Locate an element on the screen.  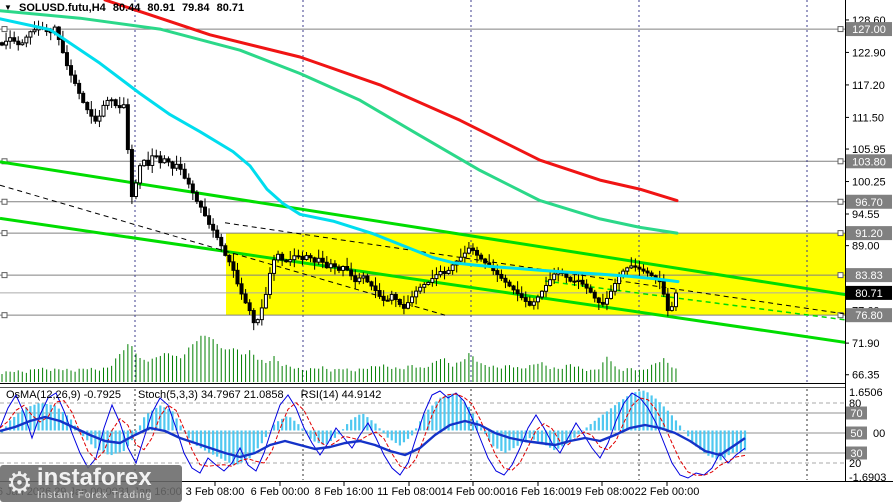
chart-title: ▼ SOLUSD.futu,H4 80.44 80.91 79.84 80.71 is located at coordinates (126, 8).